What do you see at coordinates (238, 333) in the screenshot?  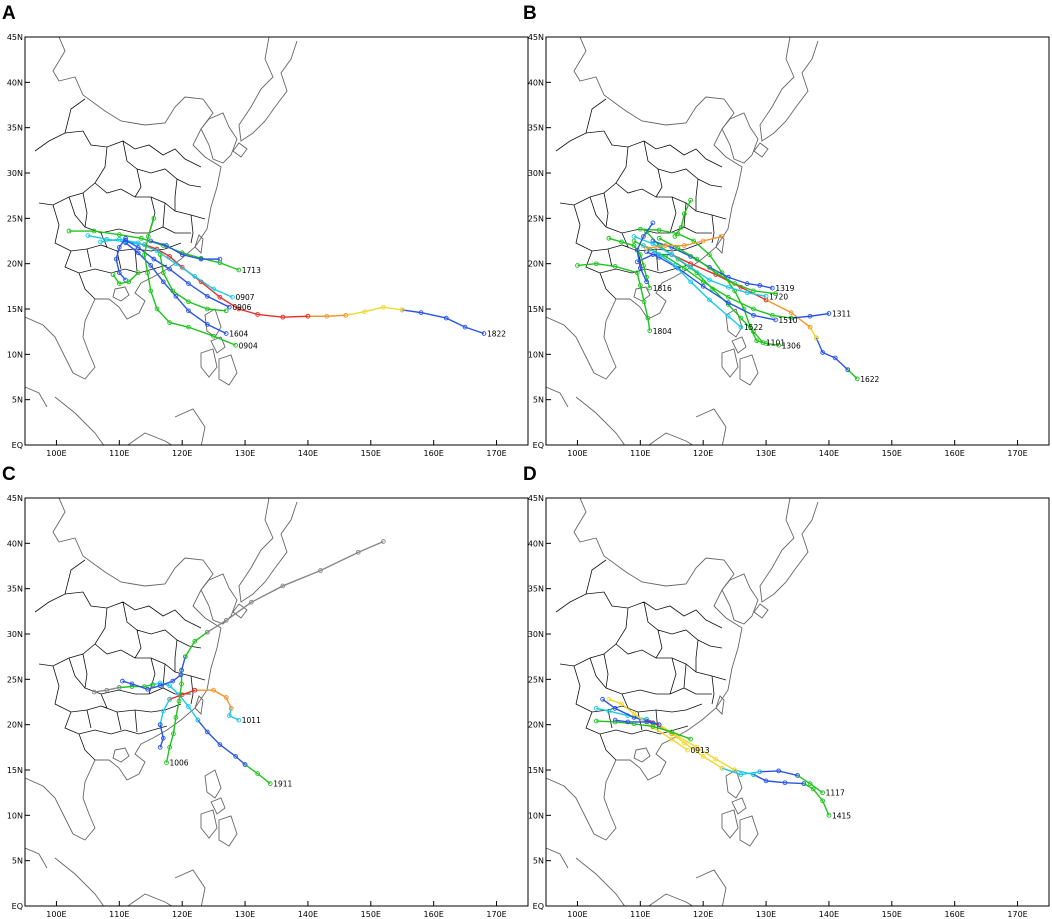 I see `track-label: 1604` at bounding box center [238, 333].